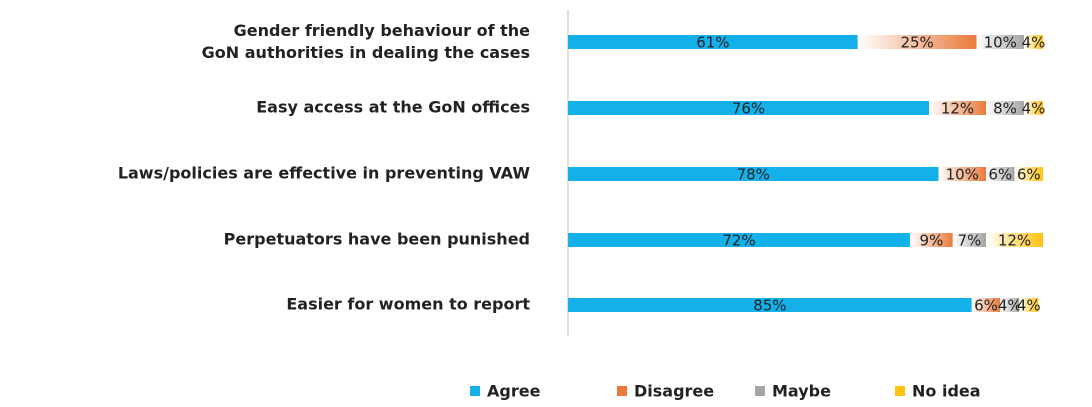 This screenshot has width=1092, height=407. What do you see at coordinates (514, 391) in the screenshot?
I see `legend-label: Agree` at bounding box center [514, 391].